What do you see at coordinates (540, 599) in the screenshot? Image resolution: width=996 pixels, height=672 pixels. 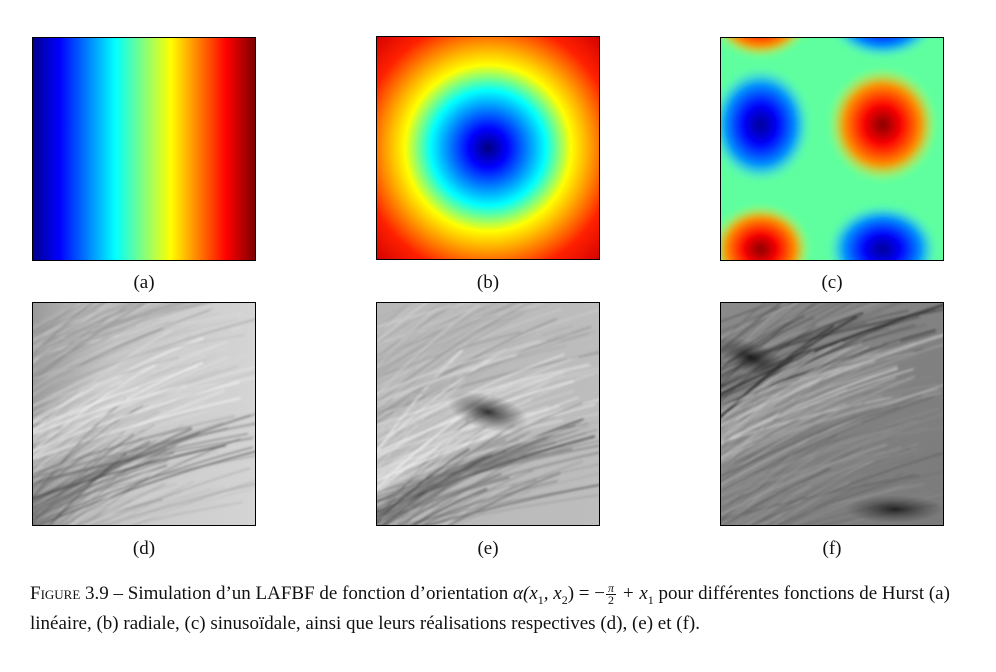 I see `caption-math-sub1: 1` at bounding box center [540, 599].